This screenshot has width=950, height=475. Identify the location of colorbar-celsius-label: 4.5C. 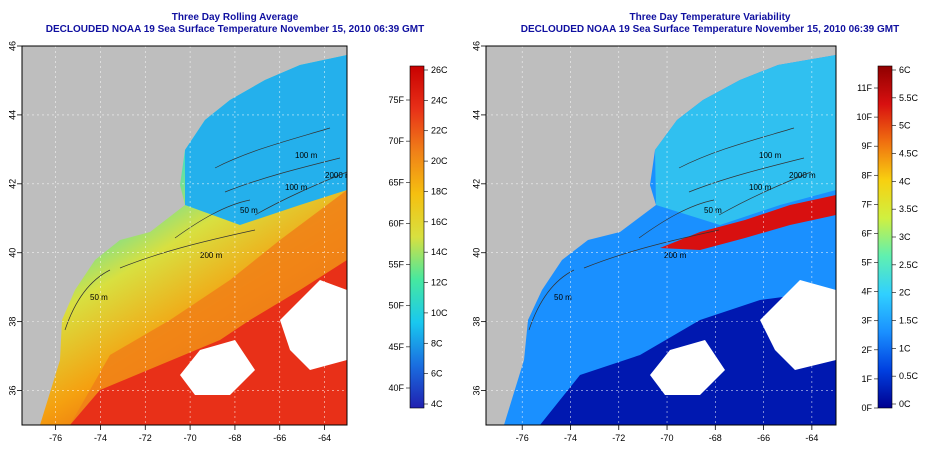
(909, 154).